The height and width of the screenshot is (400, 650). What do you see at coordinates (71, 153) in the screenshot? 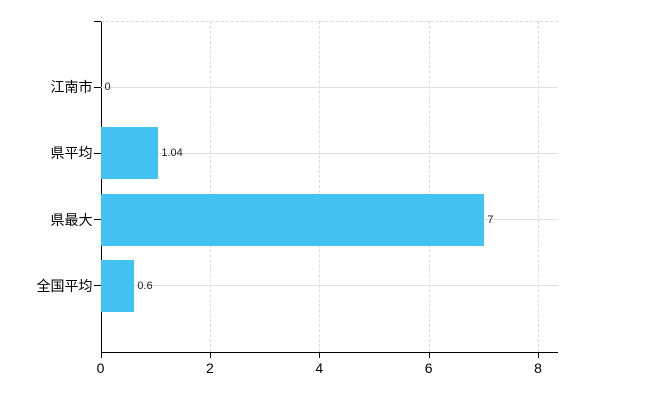
I see `category-label: 県平均` at bounding box center [71, 153].